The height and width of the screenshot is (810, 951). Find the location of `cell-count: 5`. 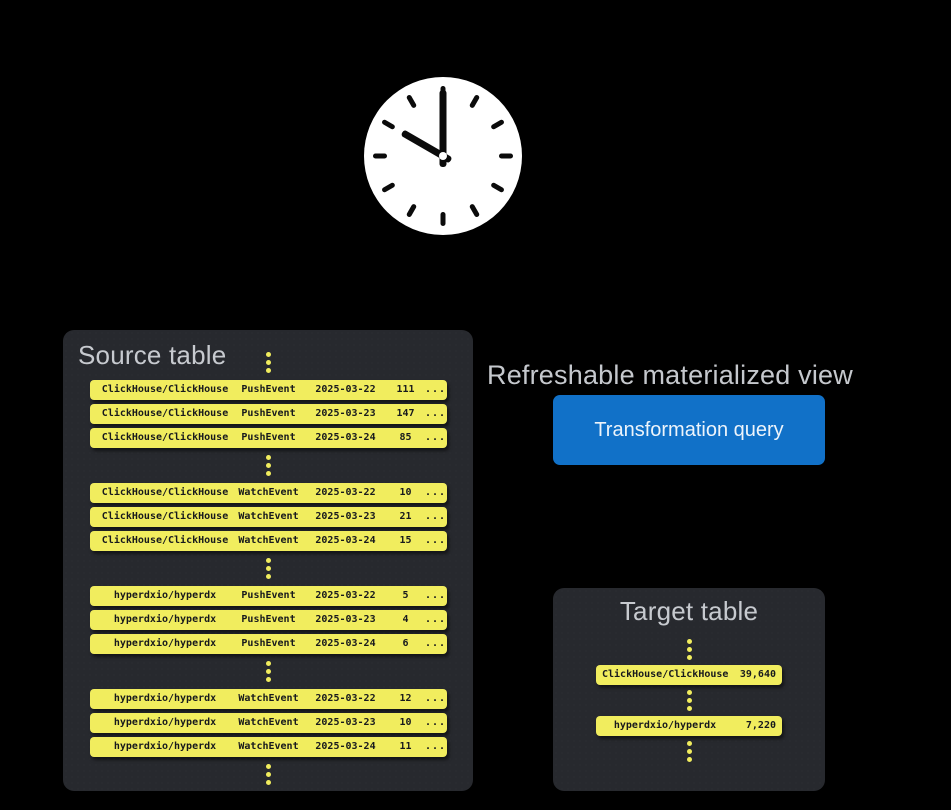

cell-count: 5 is located at coordinates (405, 595).